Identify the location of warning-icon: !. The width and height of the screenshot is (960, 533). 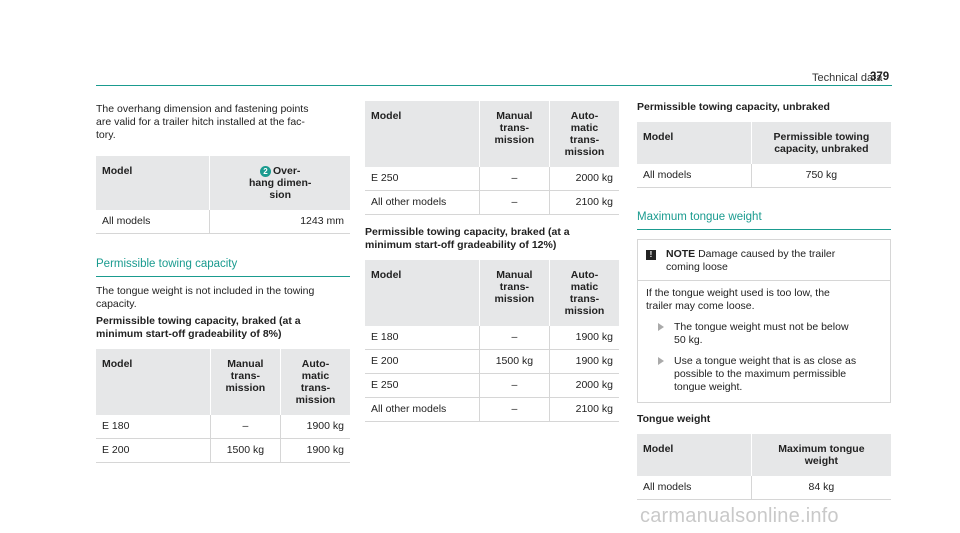
(651, 255).